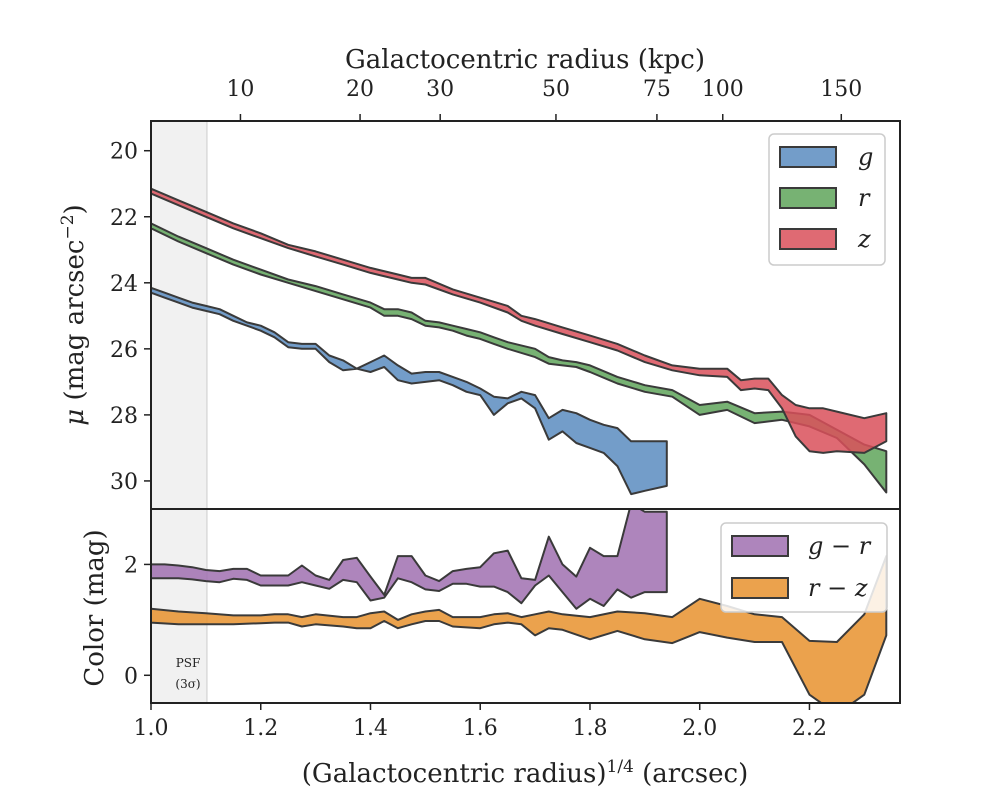 The height and width of the screenshot is (800, 1000). Describe the element at coordinates (525, 773) in the screenshot. I see `x-axis-title: (Galactocentric radius)1/4 (arcsec)` at that location.